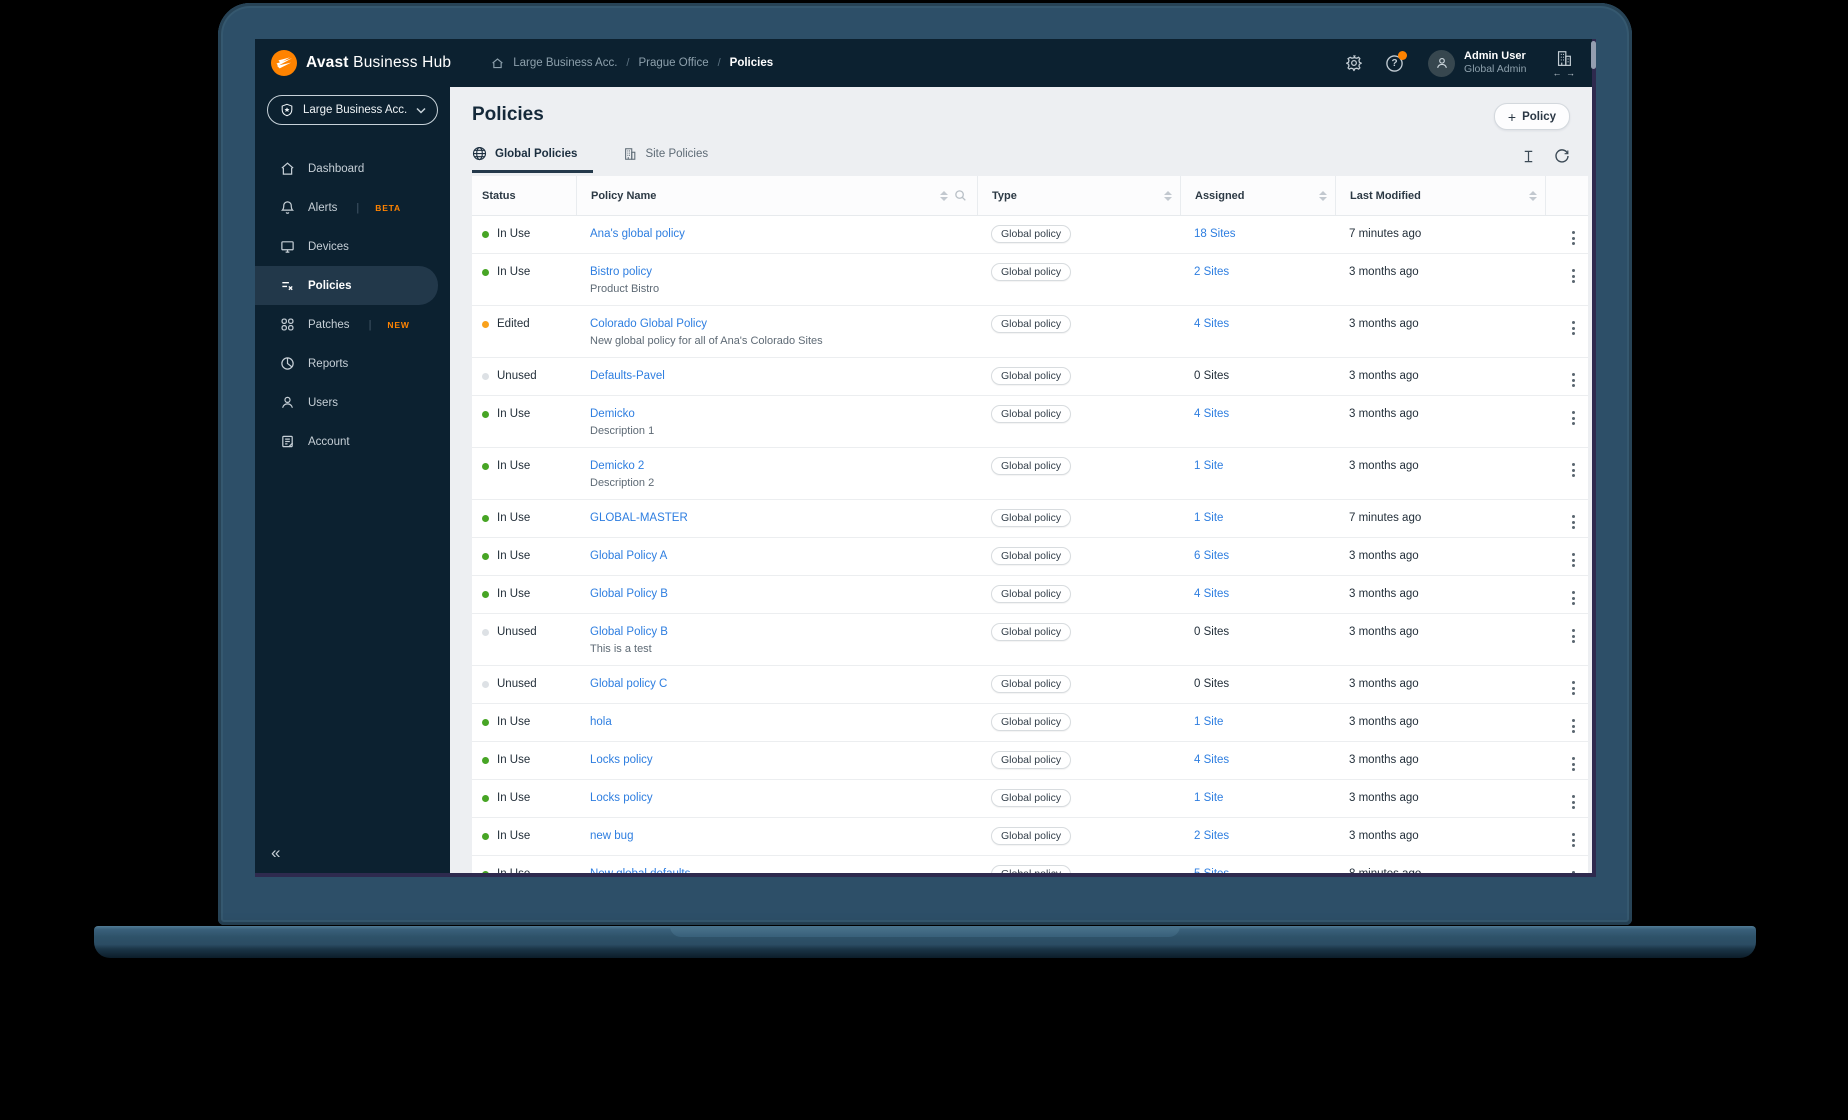  Describe the element at coordinates (1528, 156) in the screenshot. I see `column-width-icon` at that location.